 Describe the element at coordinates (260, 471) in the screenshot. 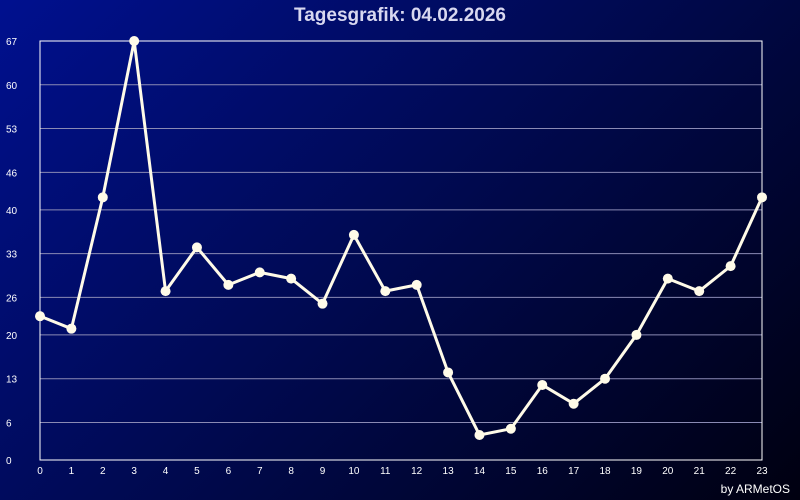

I see `x-tick-label: 7` at that location.